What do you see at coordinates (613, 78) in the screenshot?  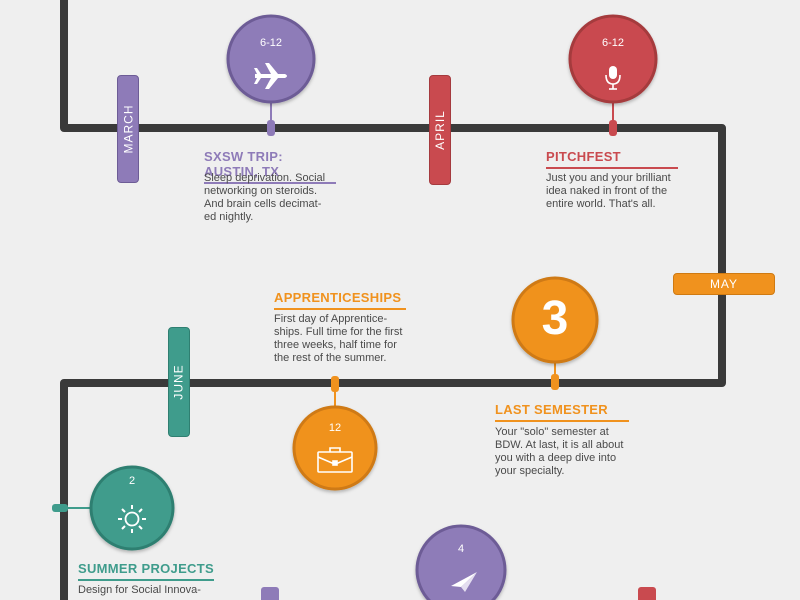 I see `microphone-icon` at bounding box center [613, 78].